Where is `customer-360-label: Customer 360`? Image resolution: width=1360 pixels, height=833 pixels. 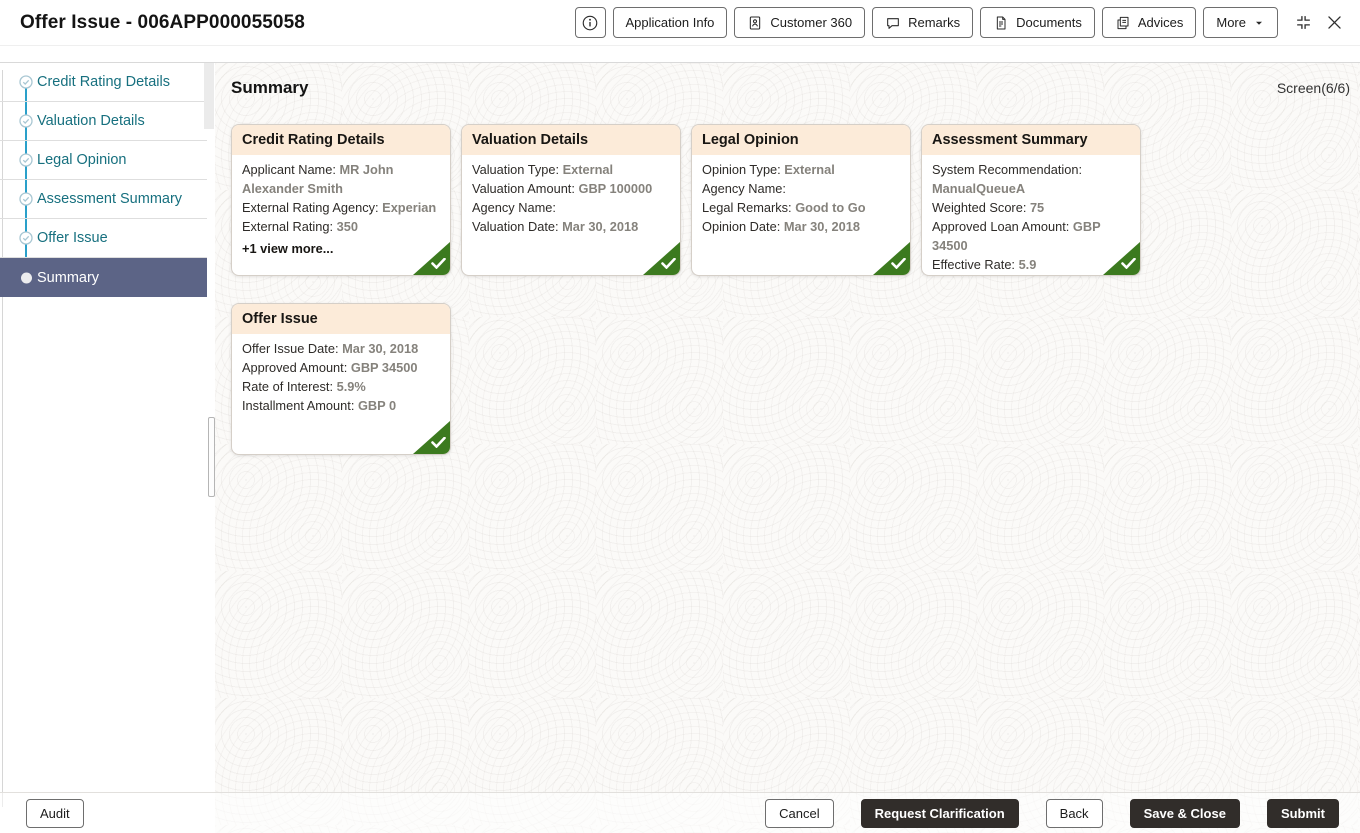 customer-360-label: Customer 360 is located at coordinates (811, 22).